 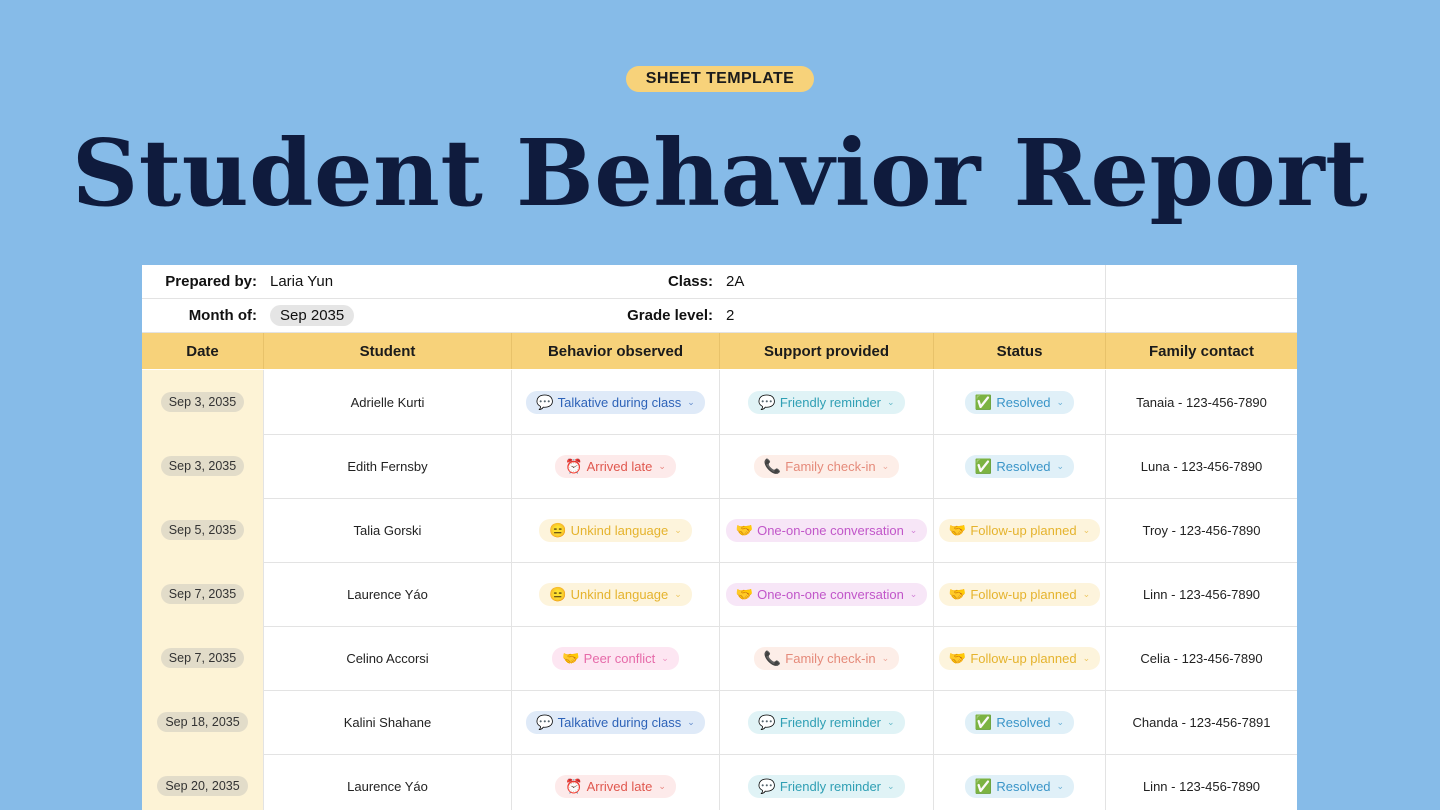 I want to click on date-cell: Sep 20, 2035, so click(x=203, y=782).